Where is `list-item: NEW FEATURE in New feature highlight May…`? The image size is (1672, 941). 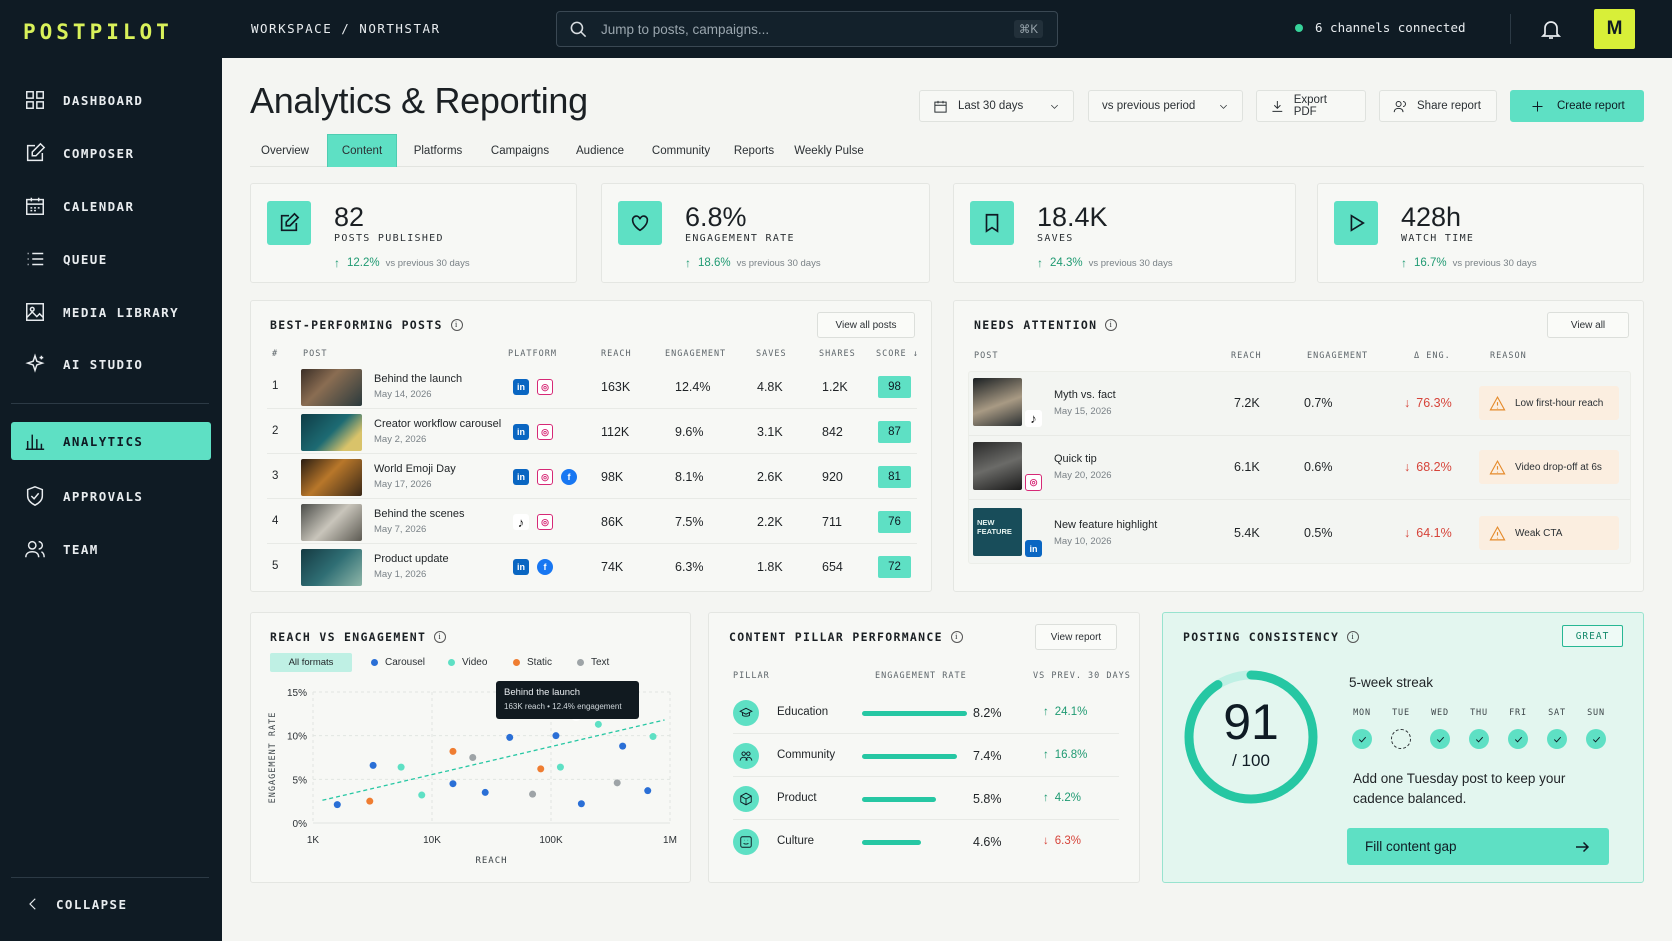
list-item: NEW FEATURE in New feature highlight May… is located at coordinates (1299, 532).